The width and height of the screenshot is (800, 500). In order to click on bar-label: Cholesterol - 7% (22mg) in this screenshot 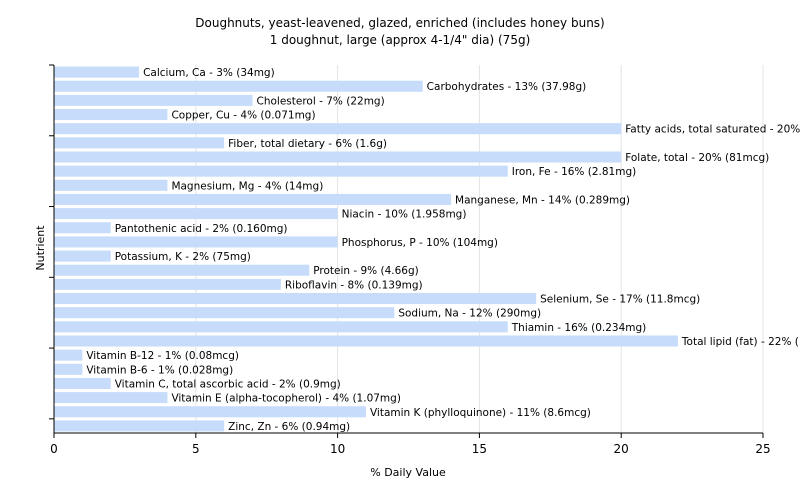, I will do `click(321, 101)`.